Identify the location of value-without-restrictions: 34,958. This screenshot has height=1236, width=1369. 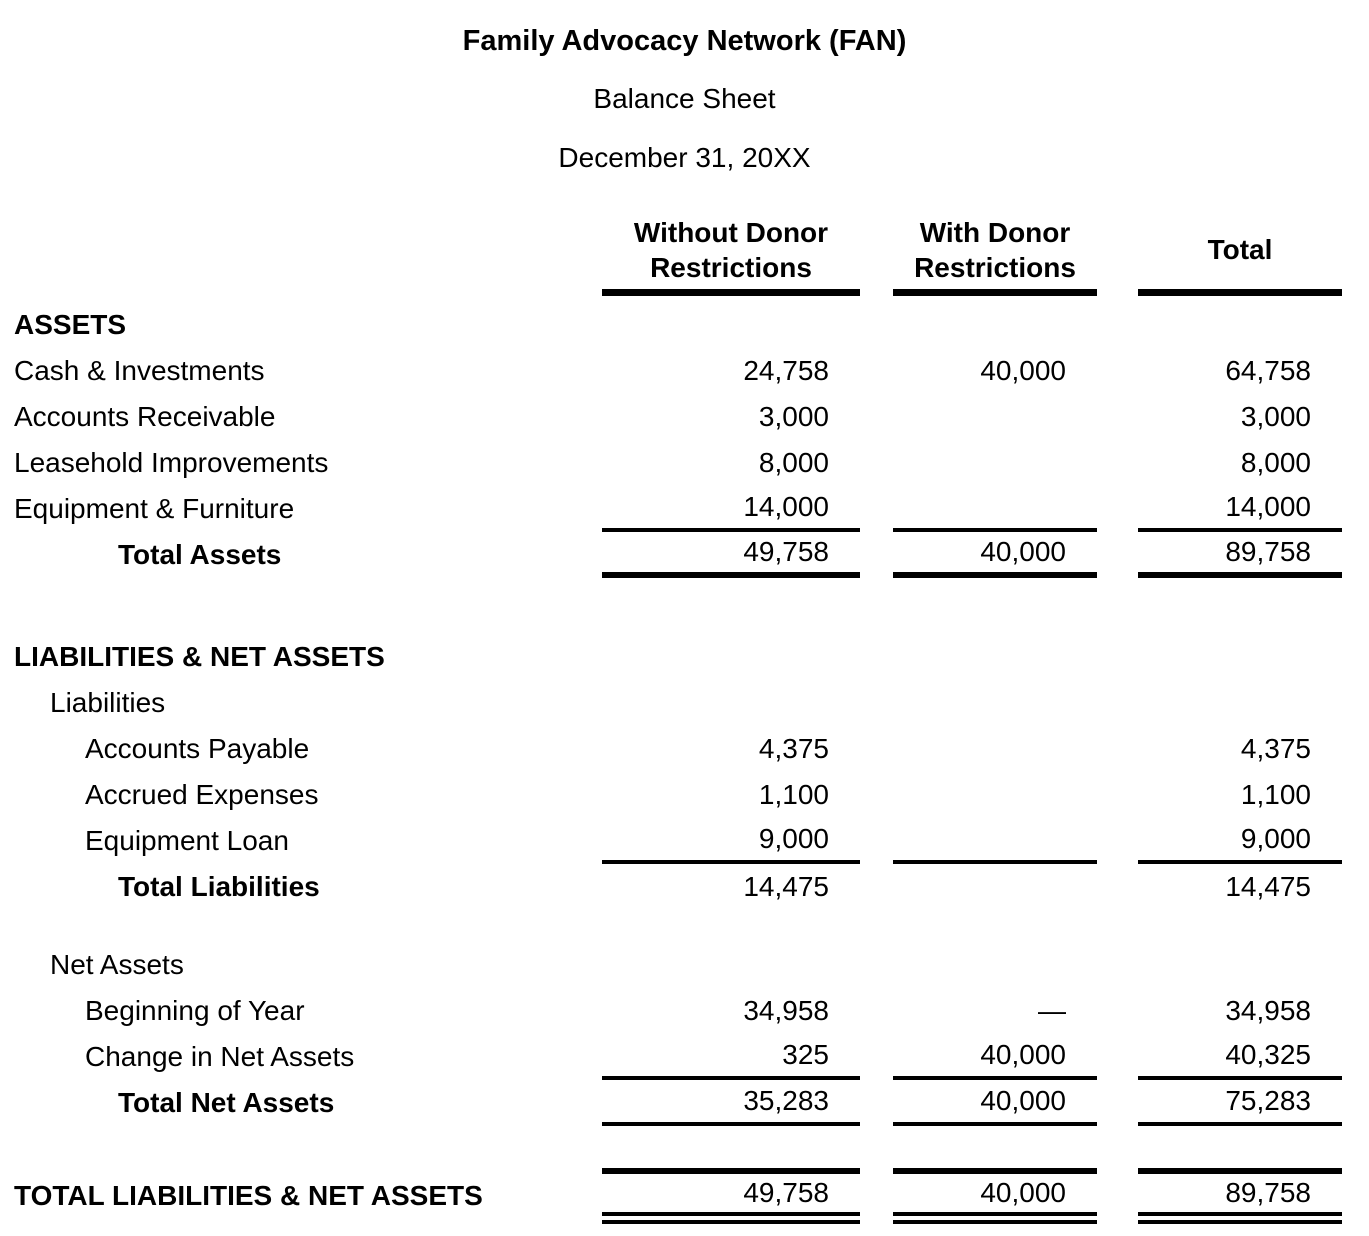
(786, 1010).